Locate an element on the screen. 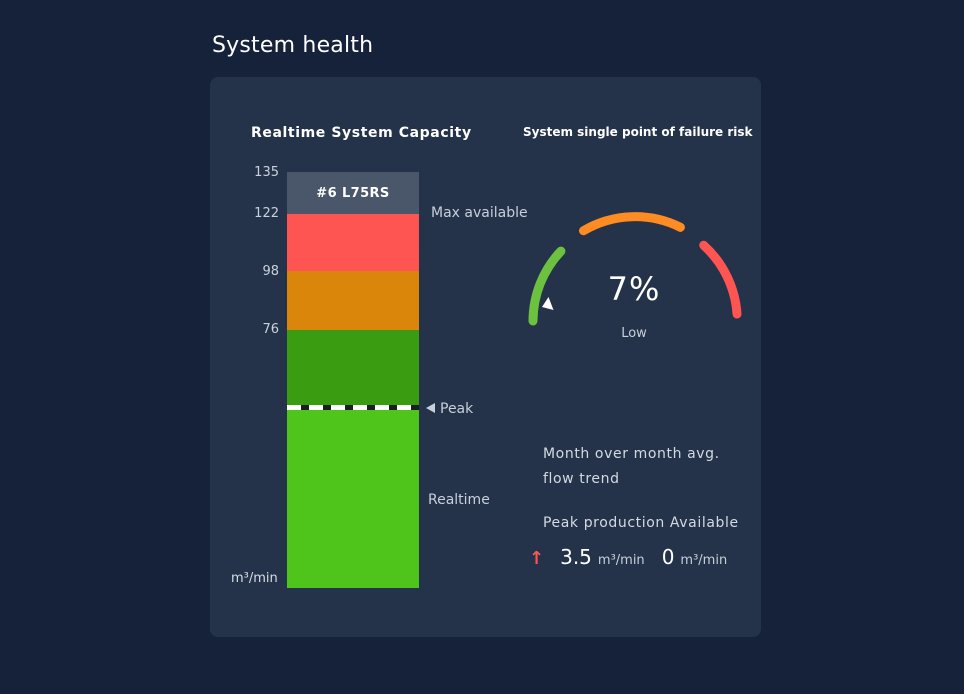  axis-tick-122: 122 is located at coordinates (266, 213).